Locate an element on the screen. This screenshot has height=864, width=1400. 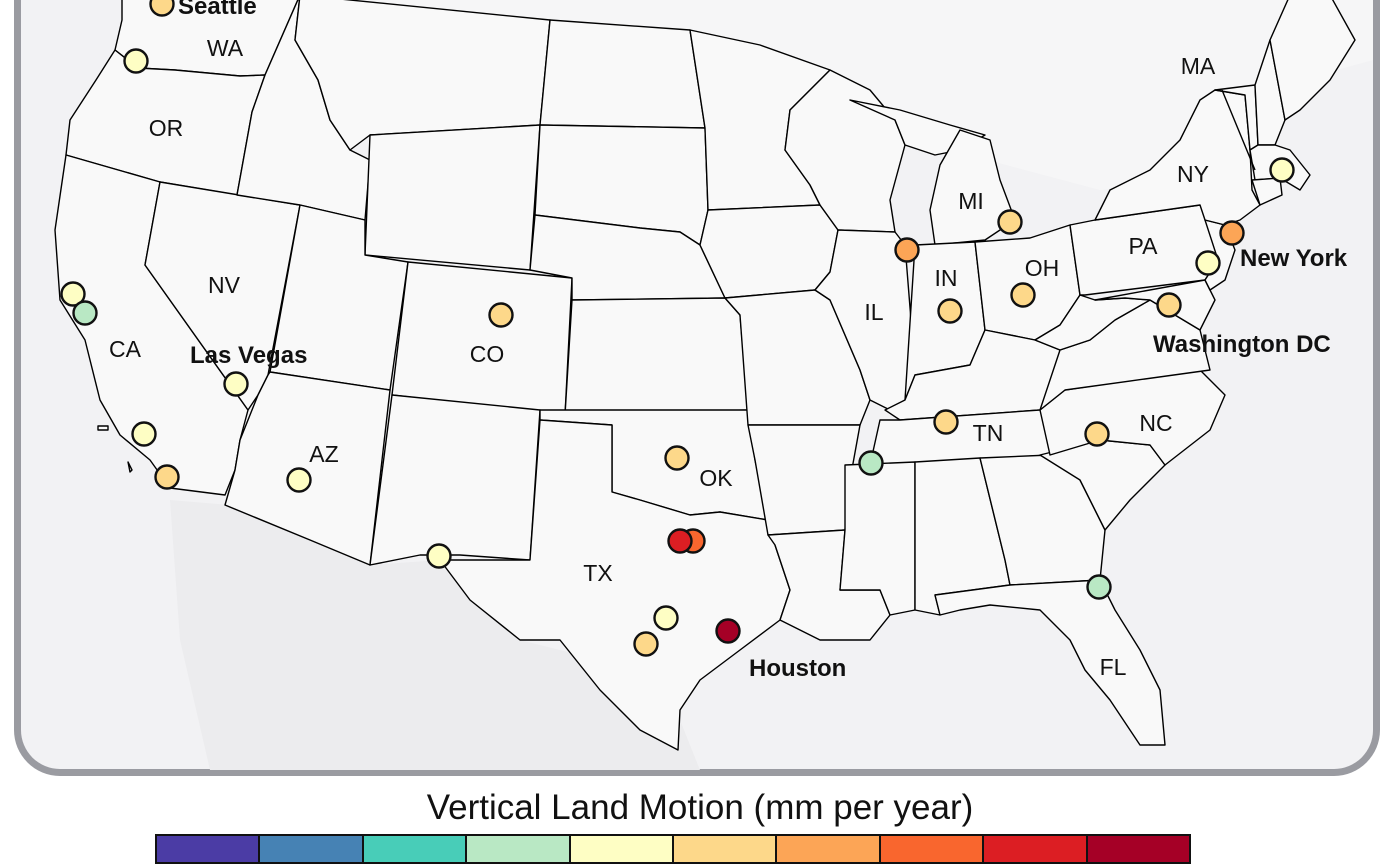
state-label-nc: NC is located at coordinates (1155, 423).